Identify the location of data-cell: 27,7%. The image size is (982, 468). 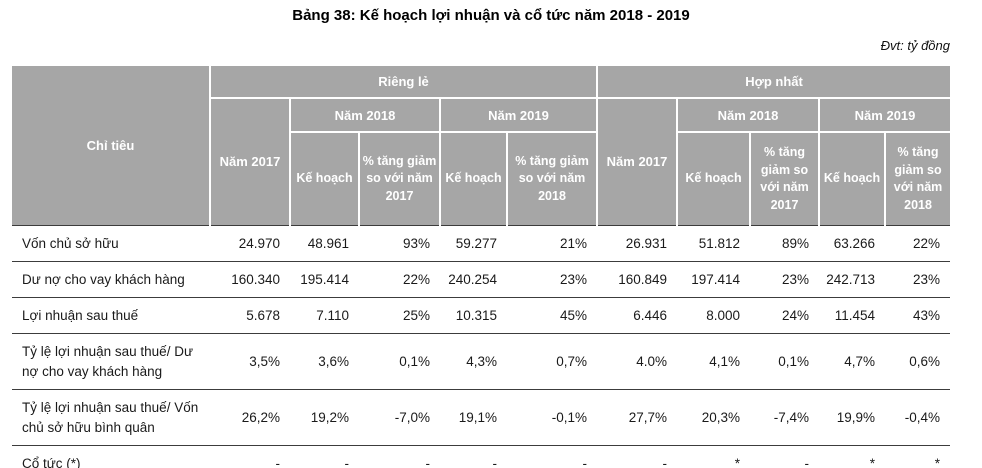
(637, 417).